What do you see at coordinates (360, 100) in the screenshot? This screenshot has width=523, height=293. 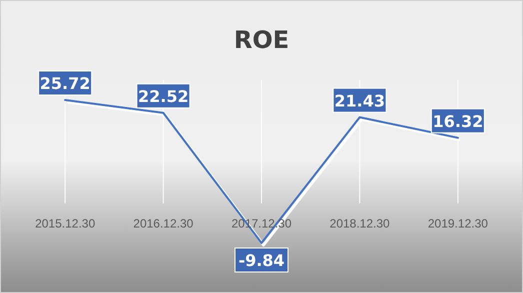 I see `data-label: 21.43` at bounding box center [360, 100].